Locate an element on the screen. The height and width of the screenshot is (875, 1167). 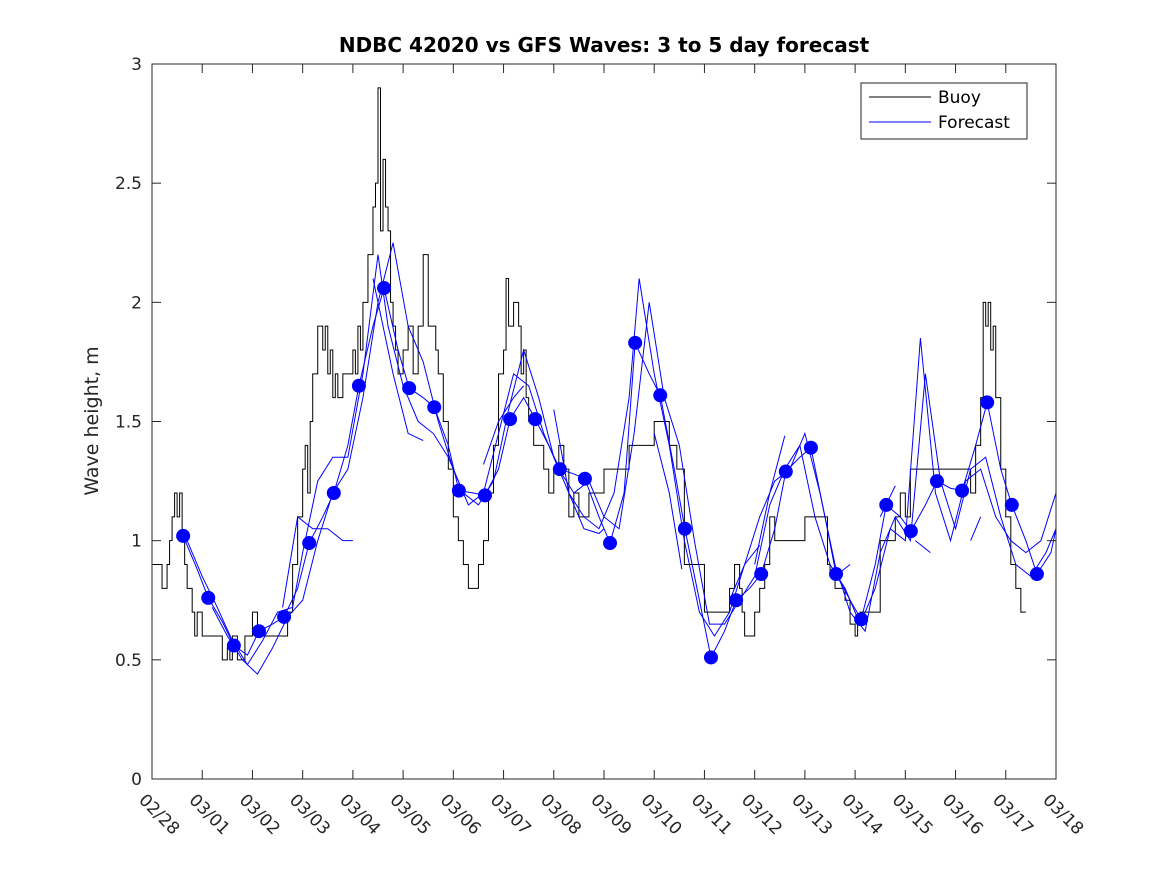
legend-label-forecast: Forecast is located at coordinates (974, 123).